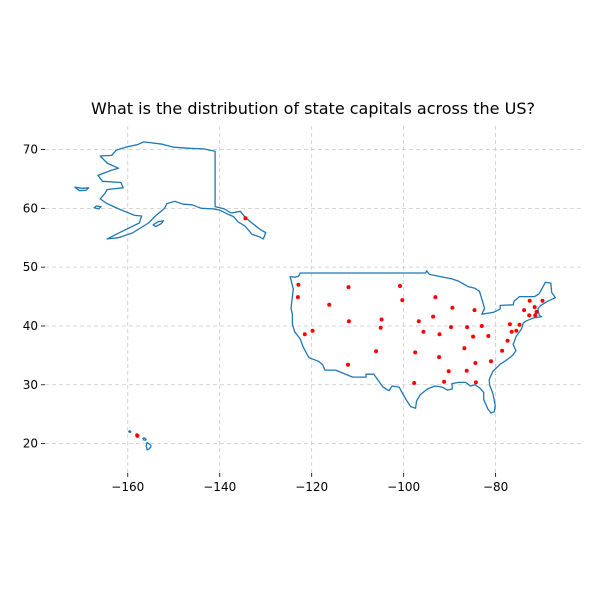  Describe the element at coordinates (144, 439) in the screenshot. I see `hawaii-maui-outline` at that location.